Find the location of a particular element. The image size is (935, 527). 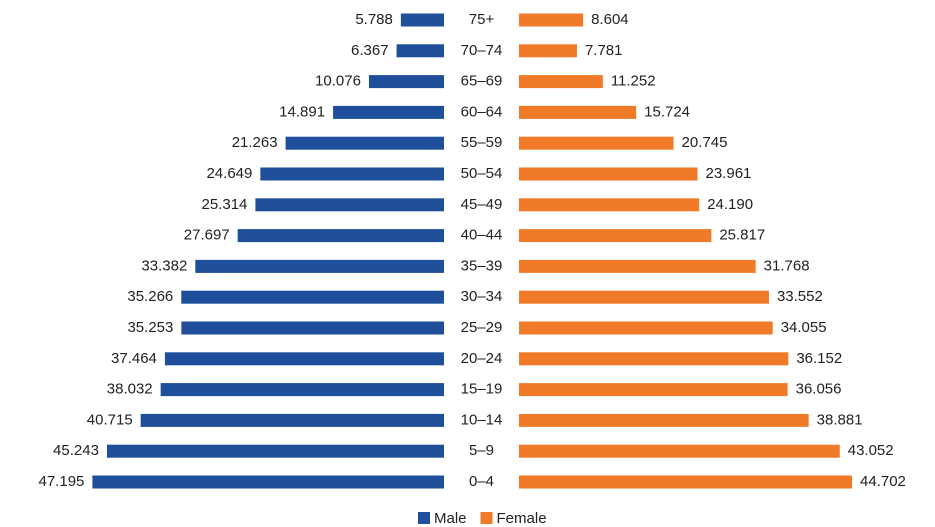

value-label: 37.464 is located at coordinates (134, 358).